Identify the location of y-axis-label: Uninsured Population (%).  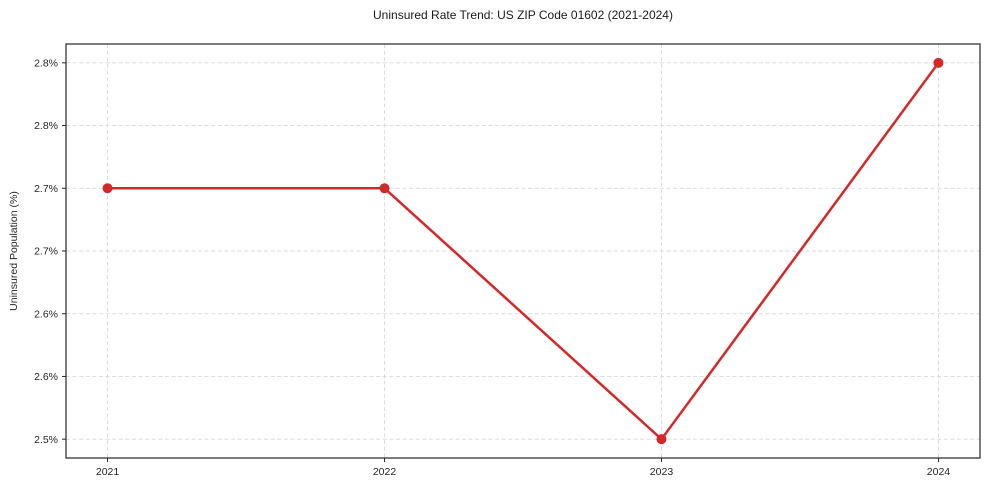
(14, 251).